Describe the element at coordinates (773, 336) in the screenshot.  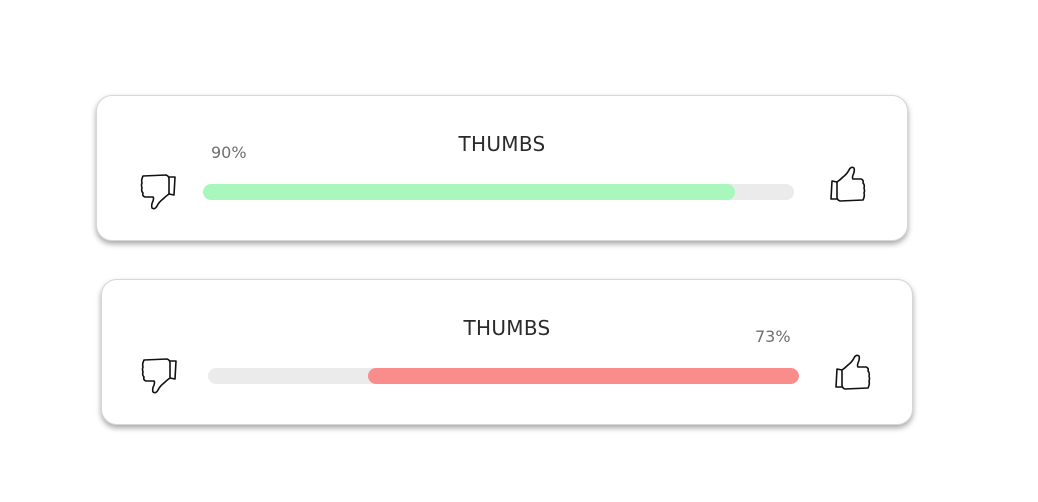
I see `percent-label: 73%` at that location.